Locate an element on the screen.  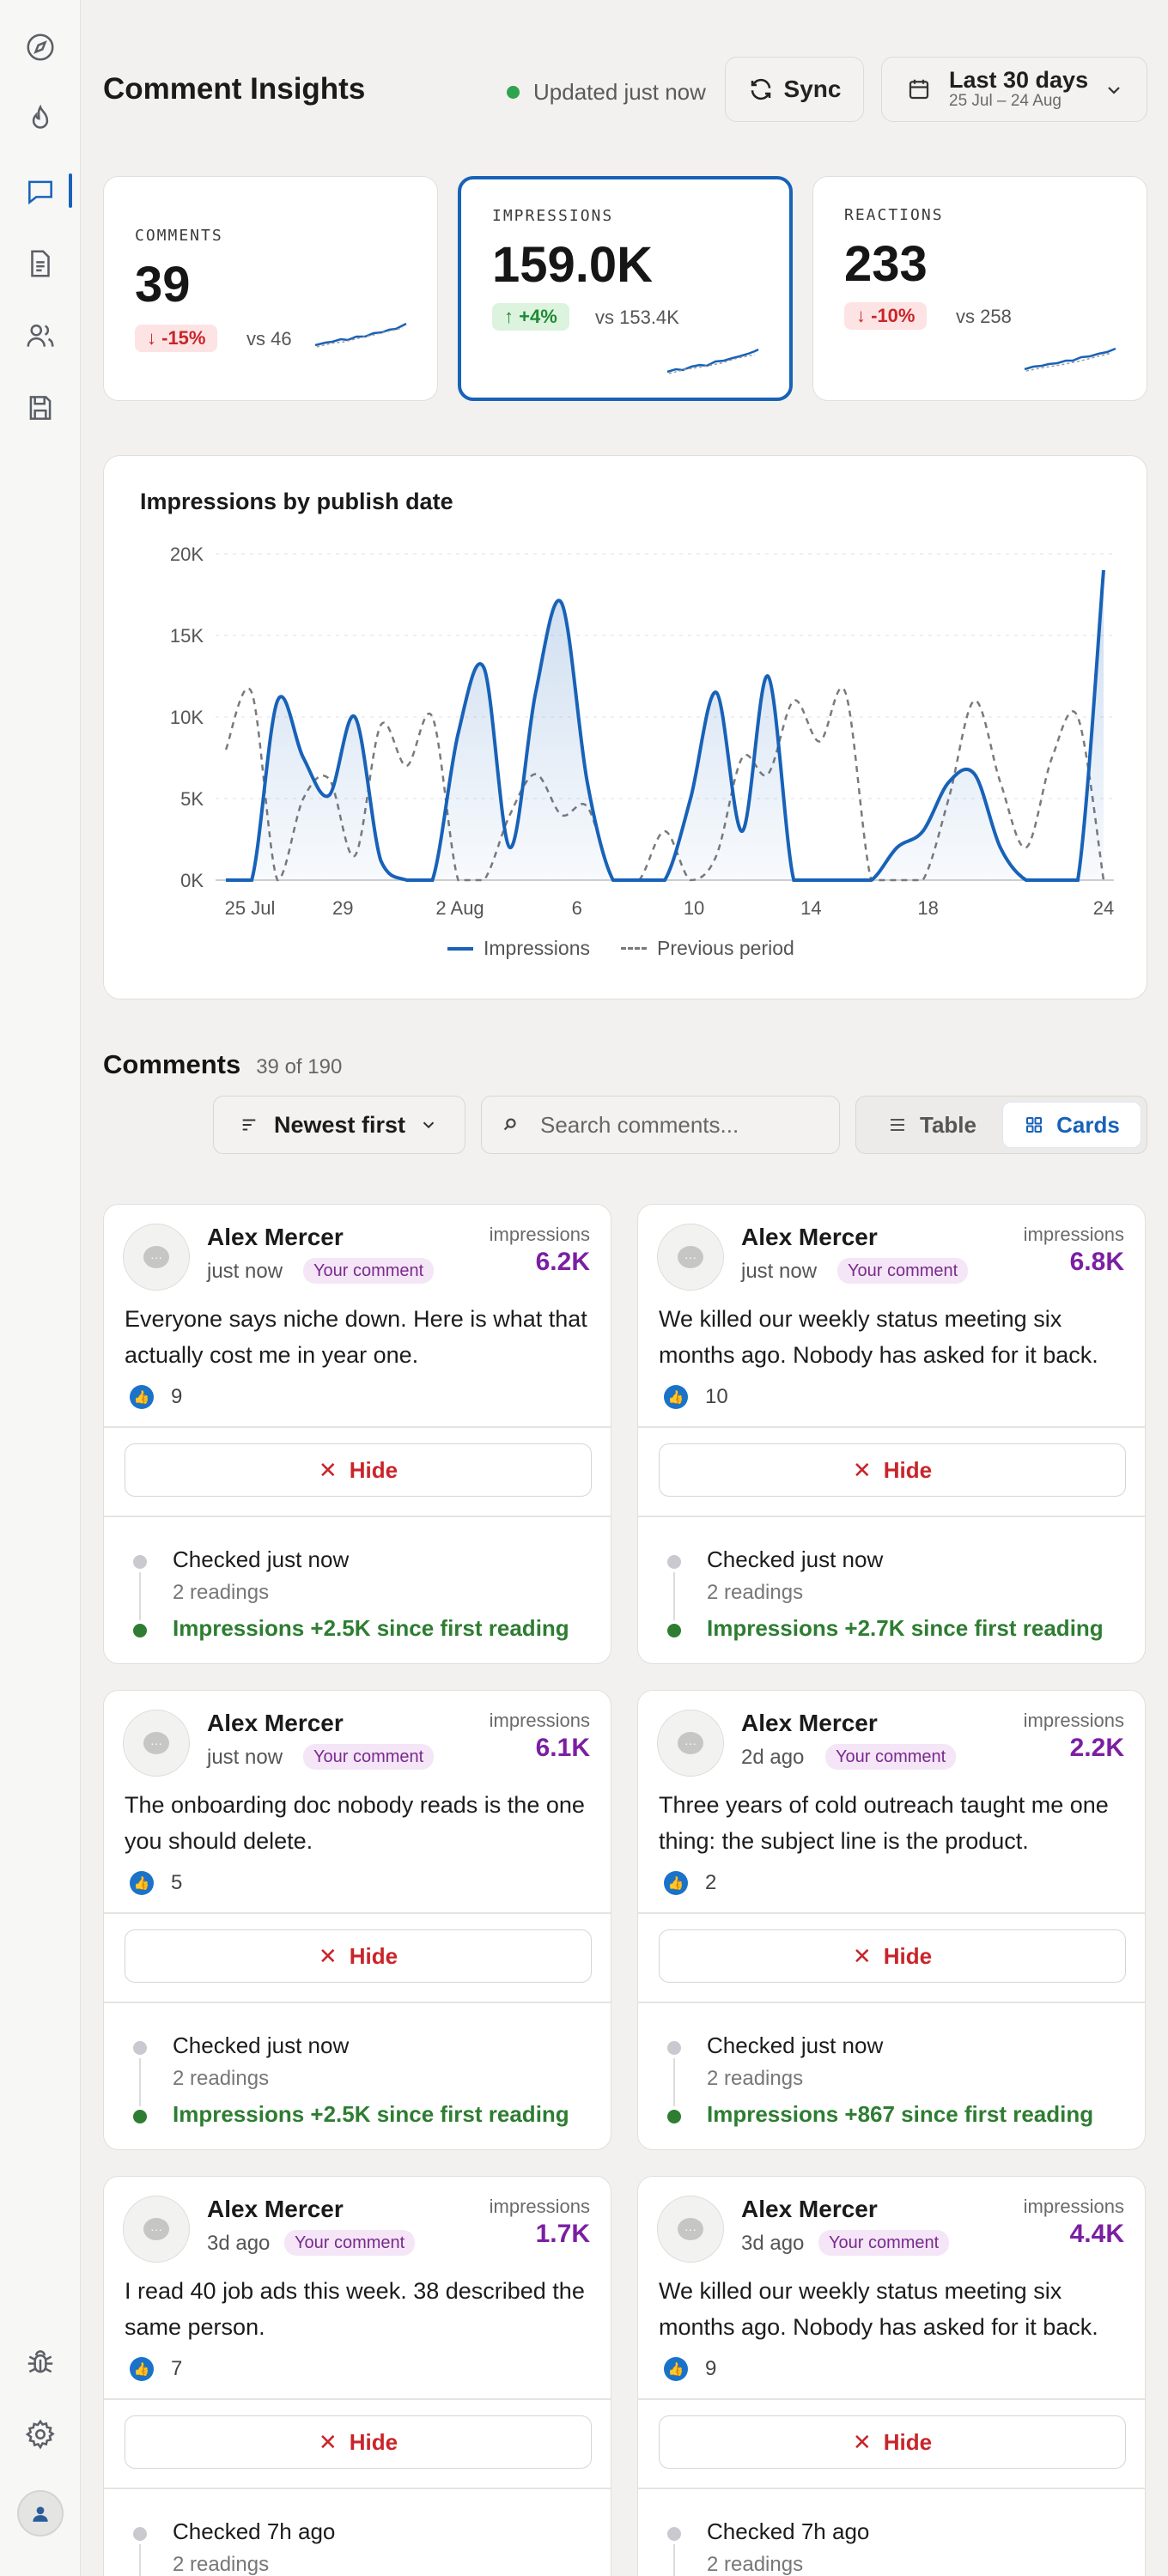
x-tick-label: 2 Aug is located at coordinates (459, 908).